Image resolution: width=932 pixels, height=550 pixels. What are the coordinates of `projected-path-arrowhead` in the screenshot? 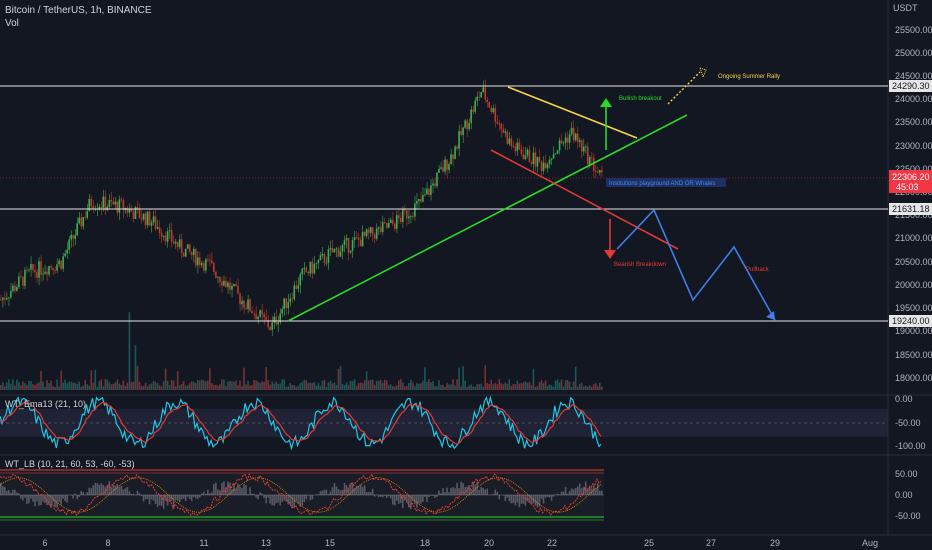 It's located at (770, 315).